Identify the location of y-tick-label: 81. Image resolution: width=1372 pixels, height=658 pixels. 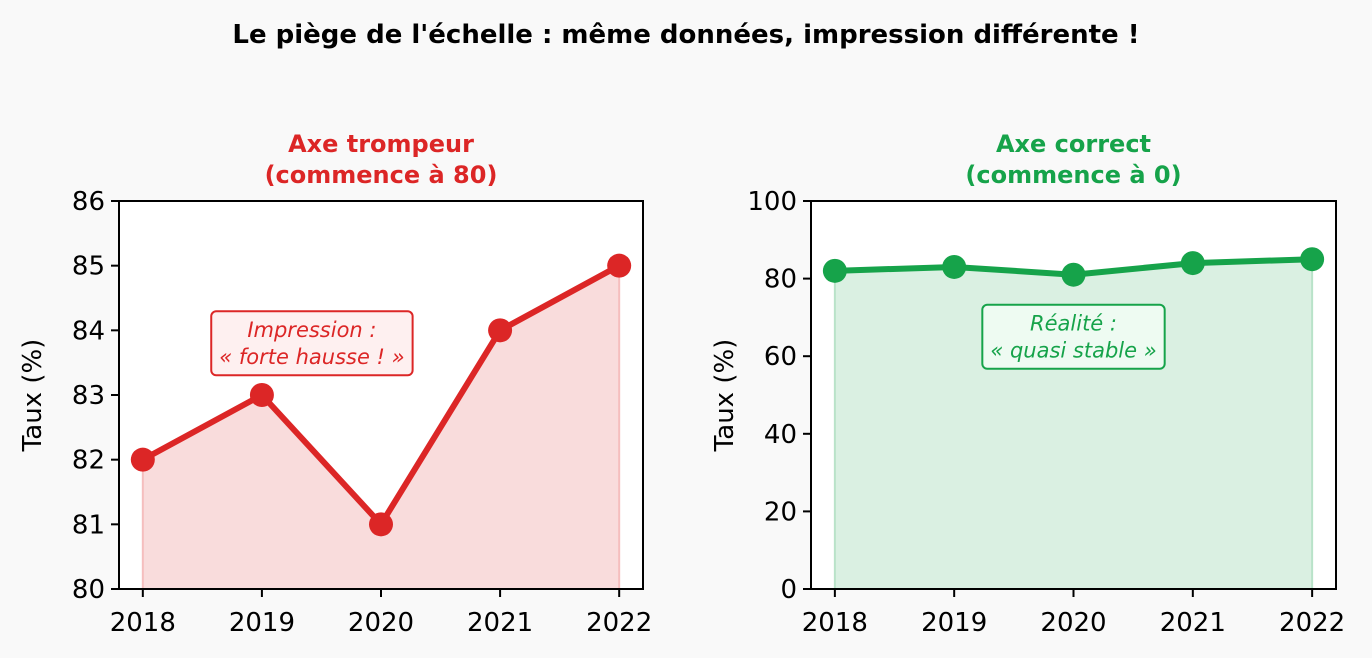
(88, 525).